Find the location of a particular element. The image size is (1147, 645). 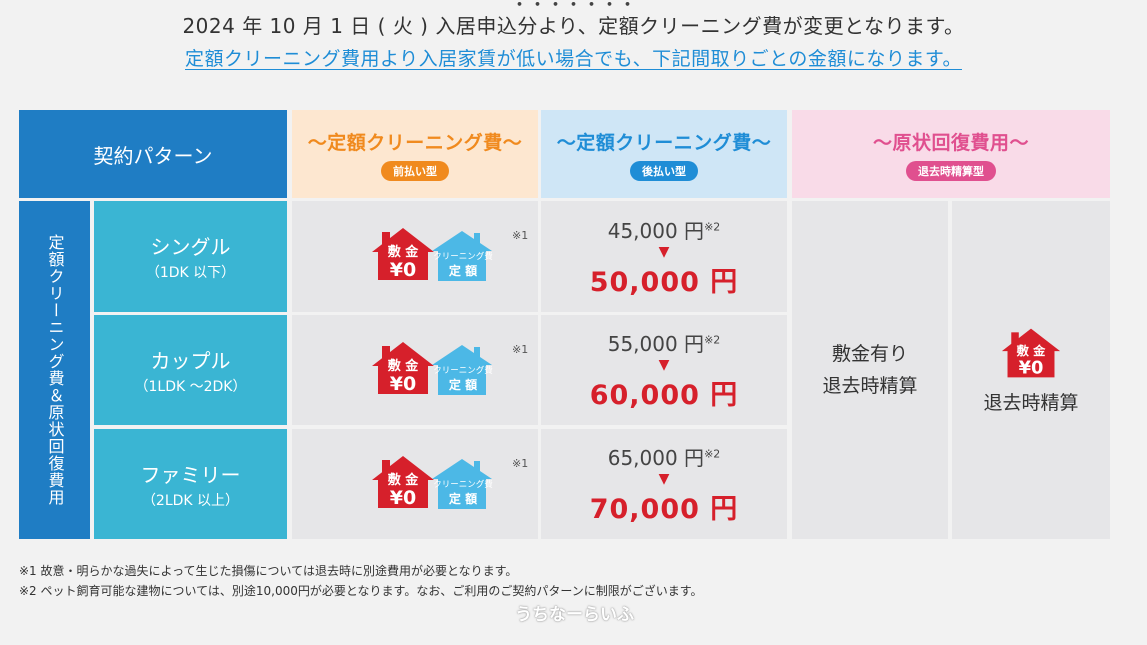

row-sub: （1LDK 〜2DK） is located at coordinates (190, 386).